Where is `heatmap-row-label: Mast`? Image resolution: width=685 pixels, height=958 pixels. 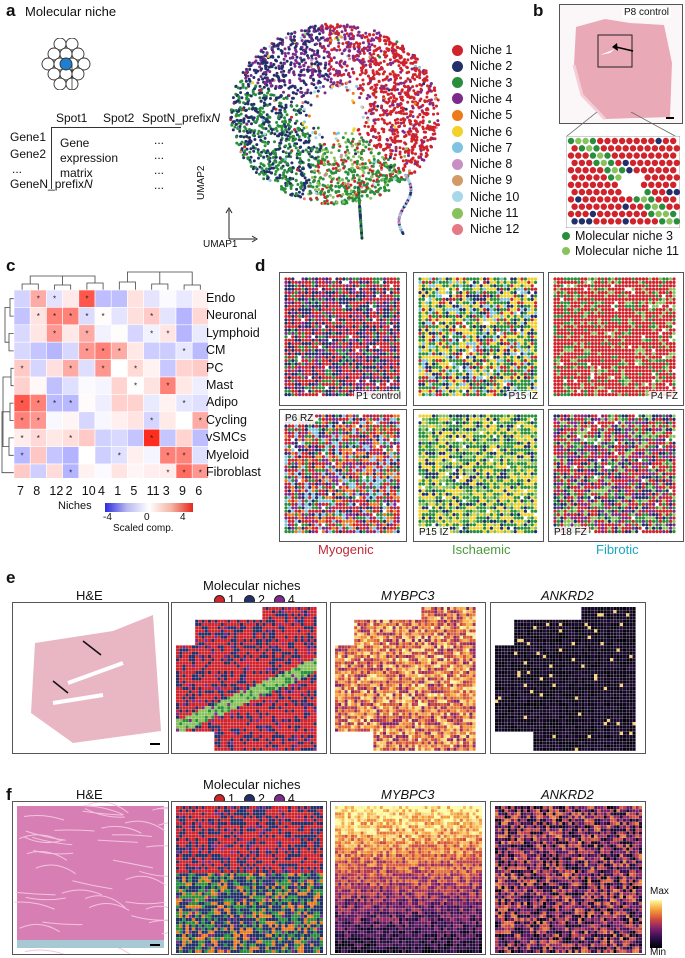
heatmap-row-label: Mast is located at coordinates (219, 385).